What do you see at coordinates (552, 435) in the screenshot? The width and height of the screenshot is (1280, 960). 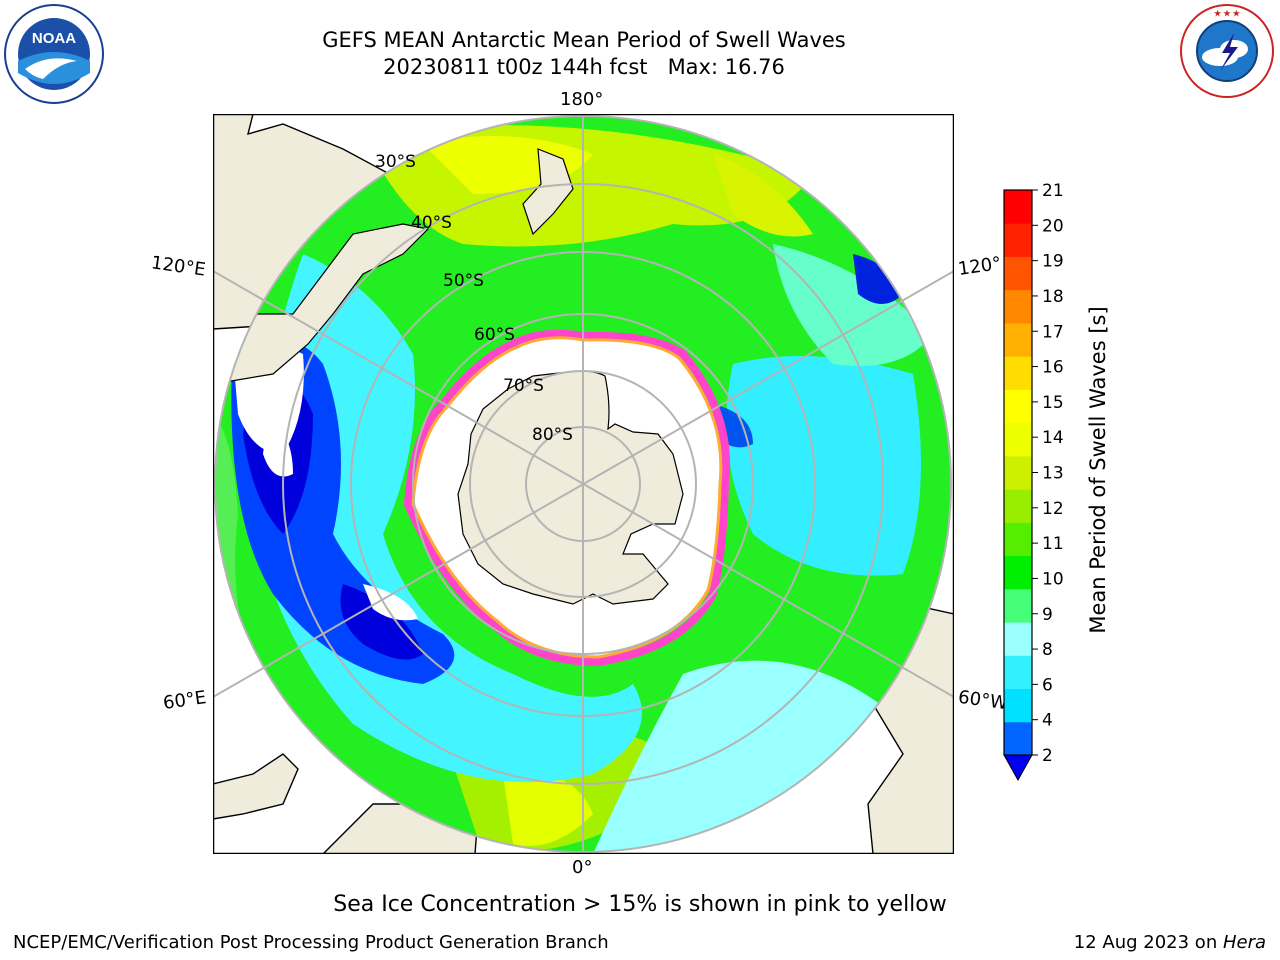 I see `lat-label-80s: 80°S` at bounding box center [552, 435].